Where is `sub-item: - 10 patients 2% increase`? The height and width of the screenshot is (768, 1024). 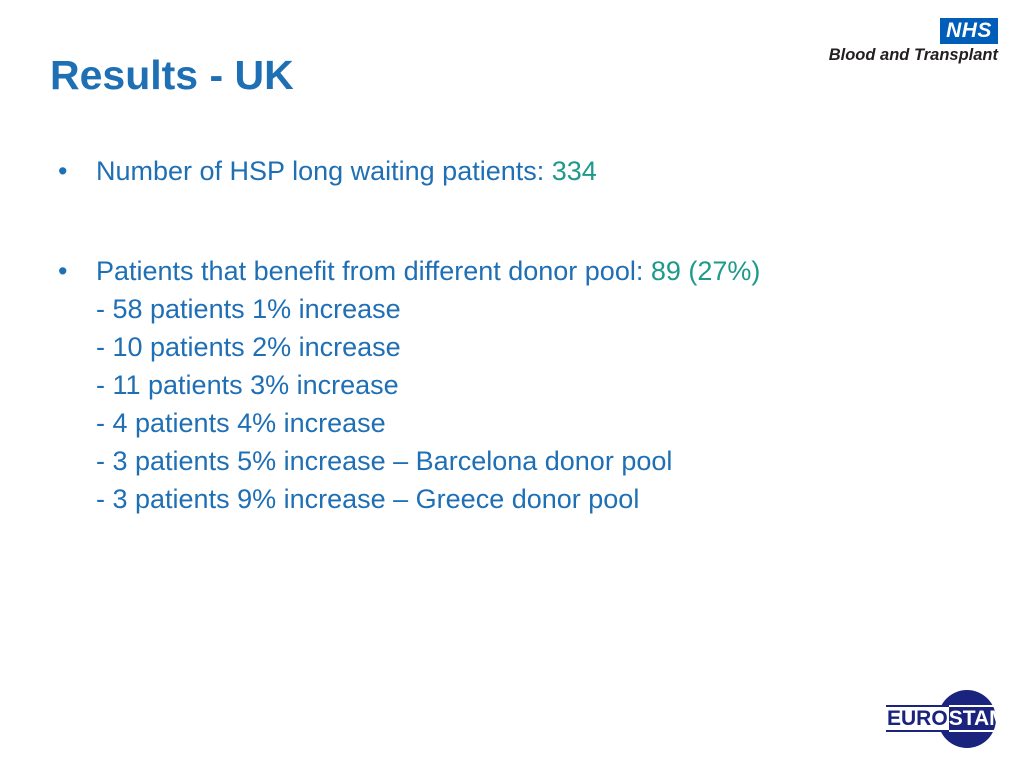
sub-item: - 10 patients 2% increase is located at coordinates (248, 347).